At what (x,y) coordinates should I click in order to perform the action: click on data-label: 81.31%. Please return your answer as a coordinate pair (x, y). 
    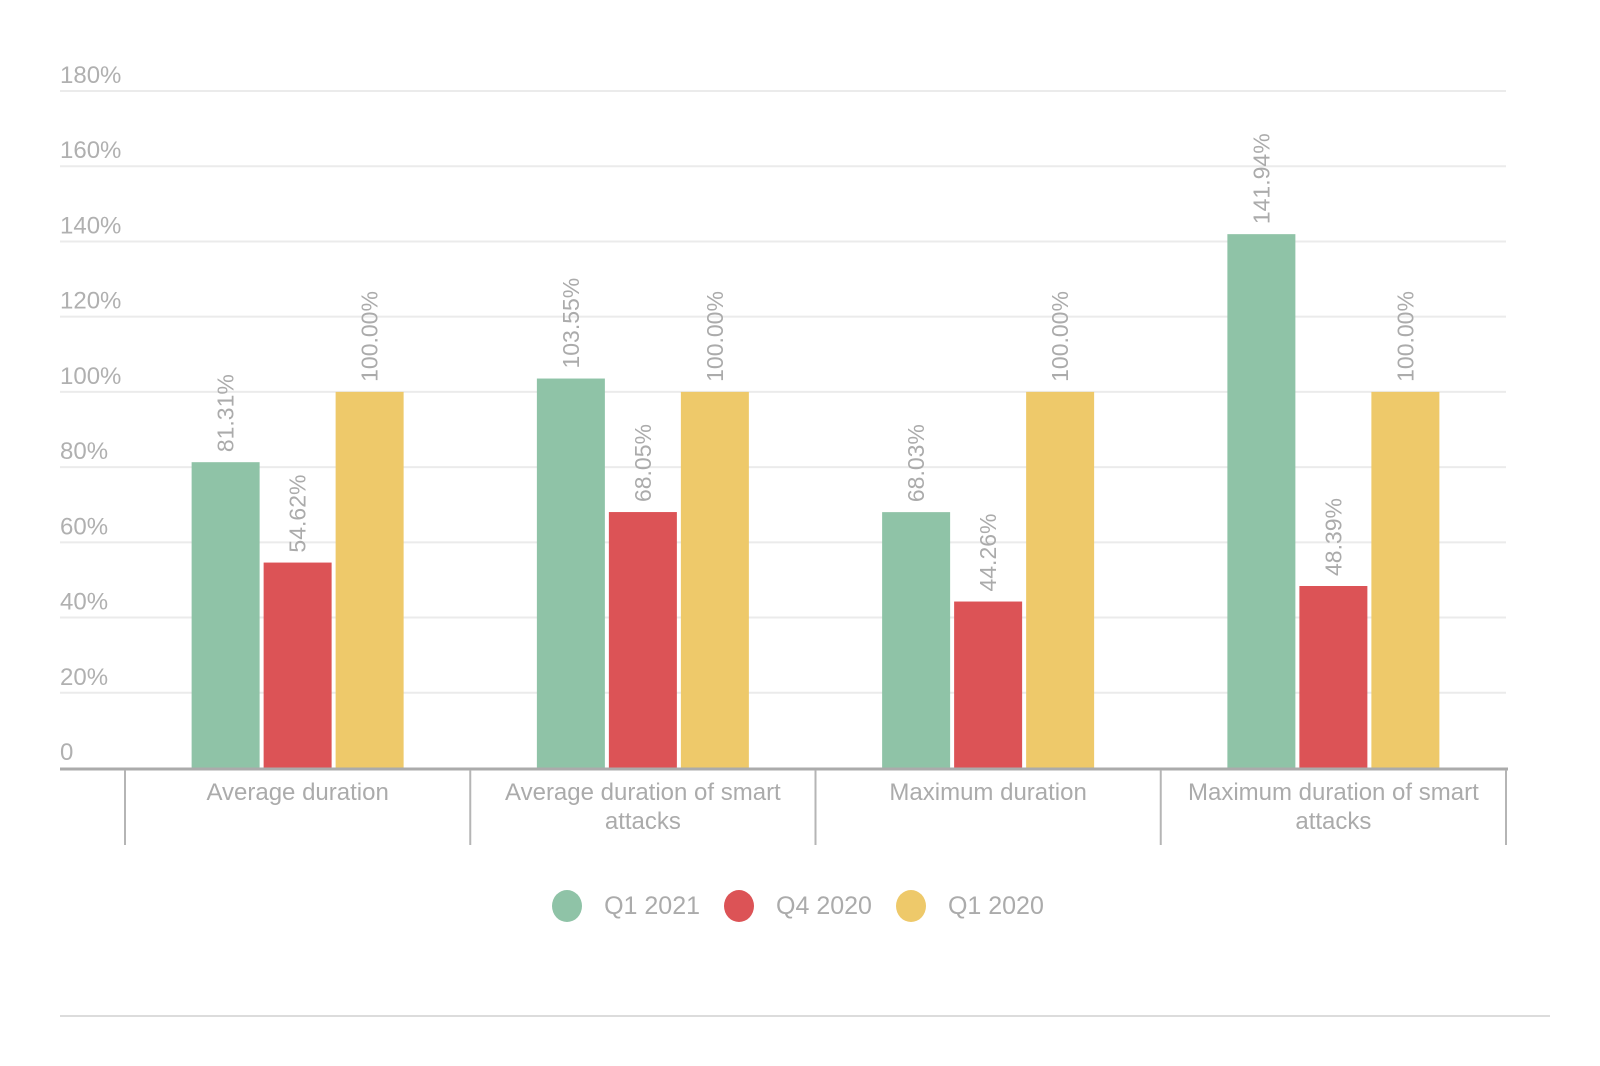
    Looking at the image, I should click on (226, 413).